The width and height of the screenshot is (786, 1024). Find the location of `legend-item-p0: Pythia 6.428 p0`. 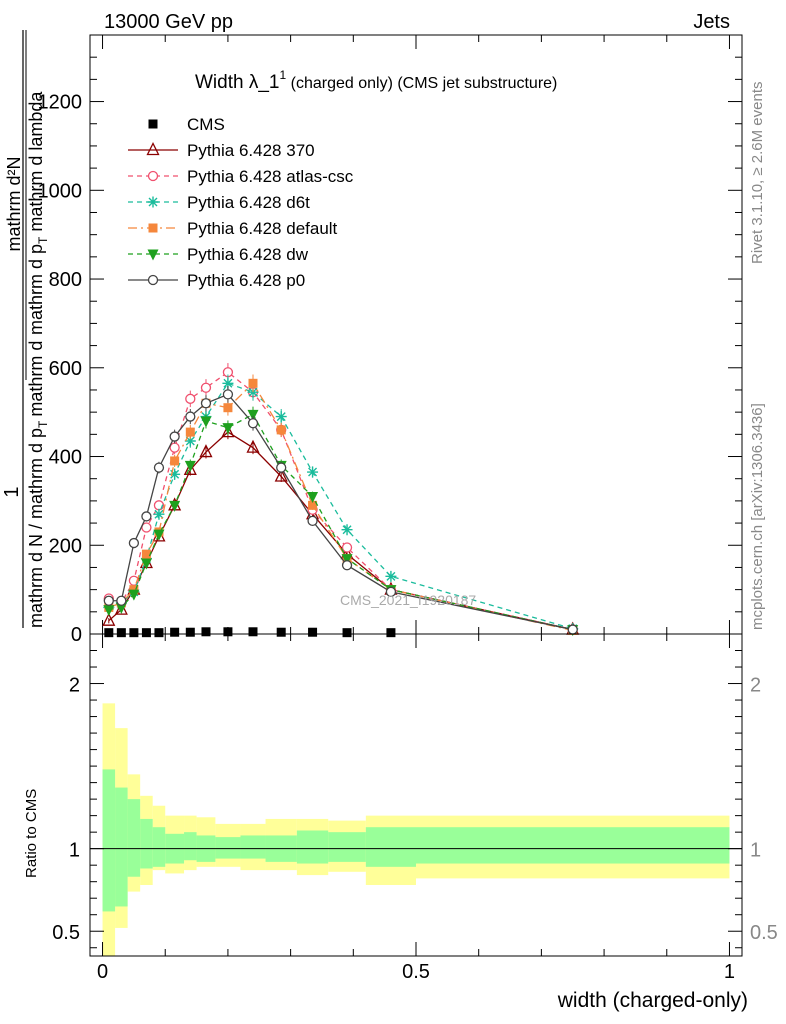

legend-item-p0: Pythia 6.428 p0 is located at coordinates (216, 280).